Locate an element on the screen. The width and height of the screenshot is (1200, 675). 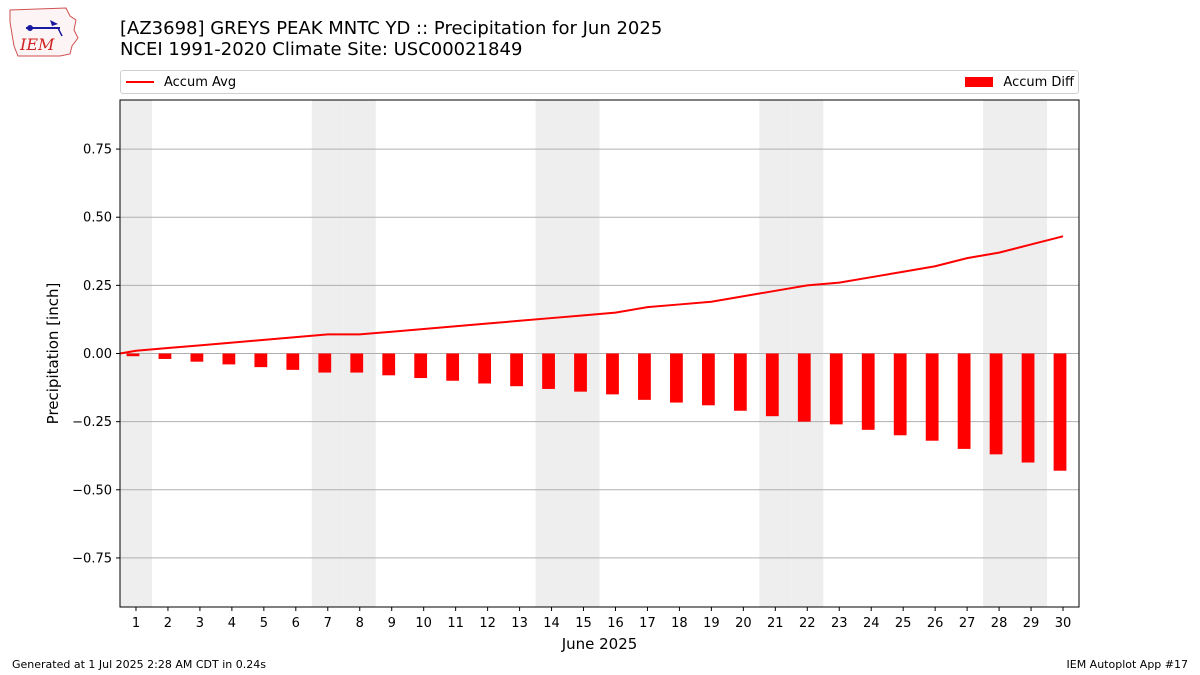
x-tick-label: 1 is located at coordinates (136, 623).